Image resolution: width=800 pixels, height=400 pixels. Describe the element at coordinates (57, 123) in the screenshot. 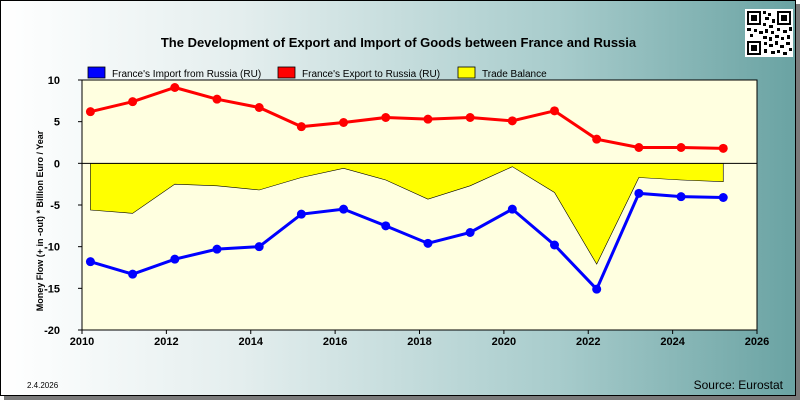

I see `y-tick-label: 5` at that location.